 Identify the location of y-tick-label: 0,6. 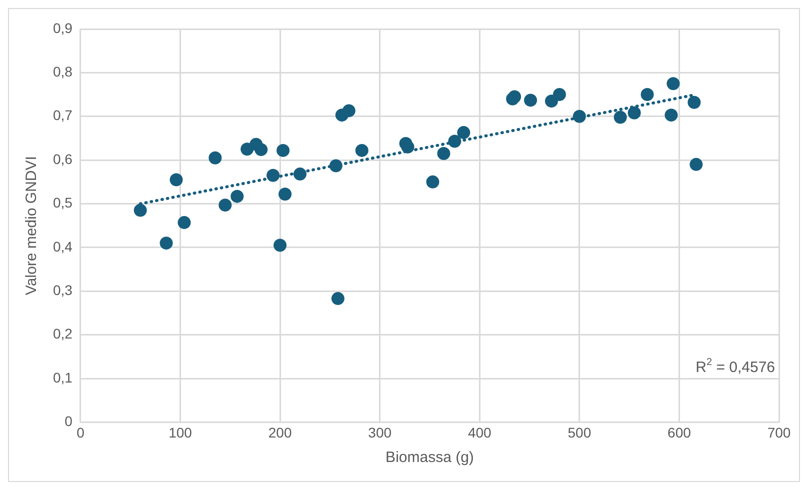
(62, 158).